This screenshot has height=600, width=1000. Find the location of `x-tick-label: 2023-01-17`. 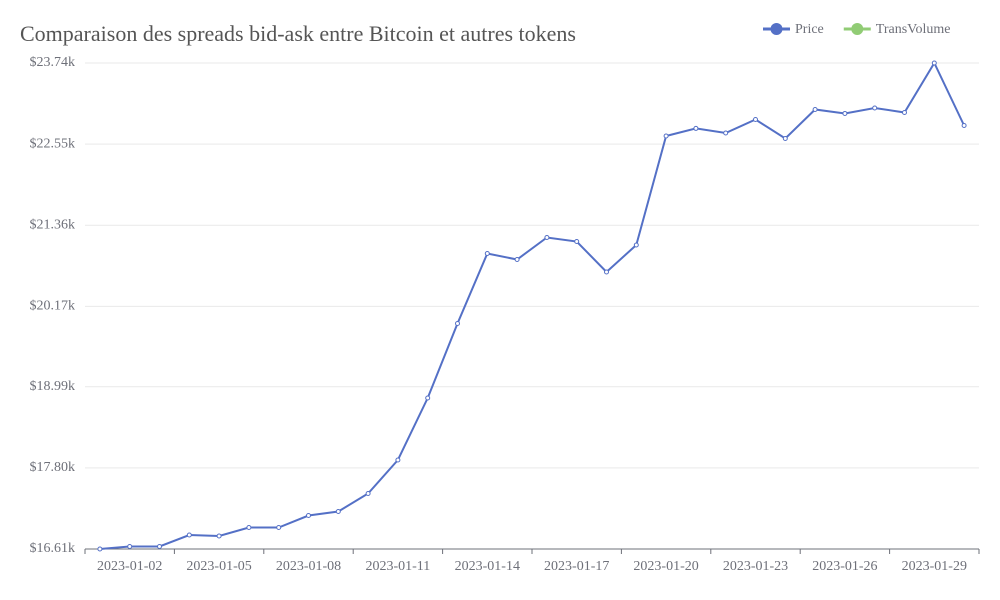

x-tick-label: 2023-01-17 is located at coordinates (576, 566).